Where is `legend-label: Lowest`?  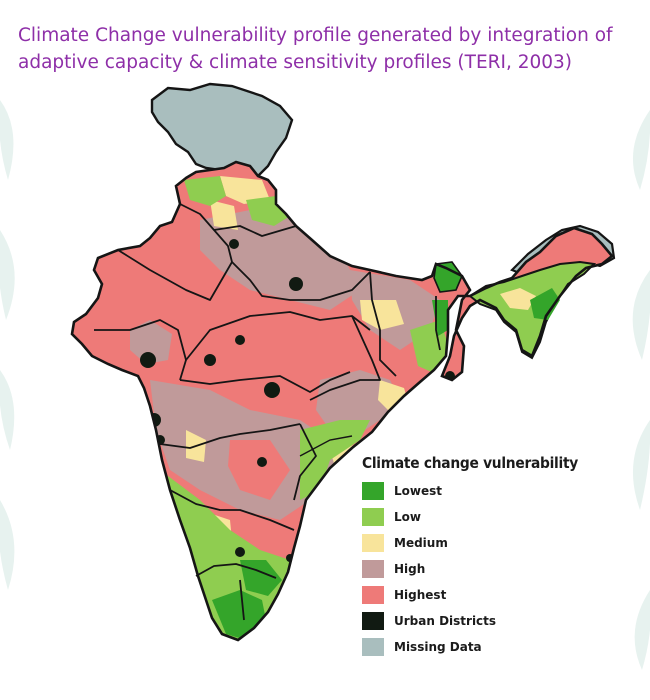
legend-label: Lowest is located at coordinates (418, 491).